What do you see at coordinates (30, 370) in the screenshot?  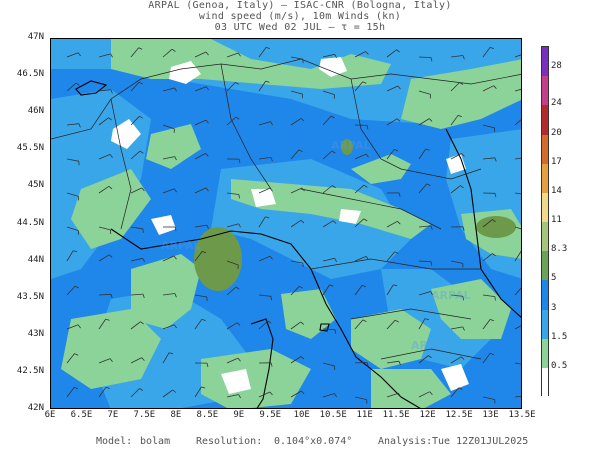 I see `lat-tick-label: 42.5N` at bounding box center [30, 370].